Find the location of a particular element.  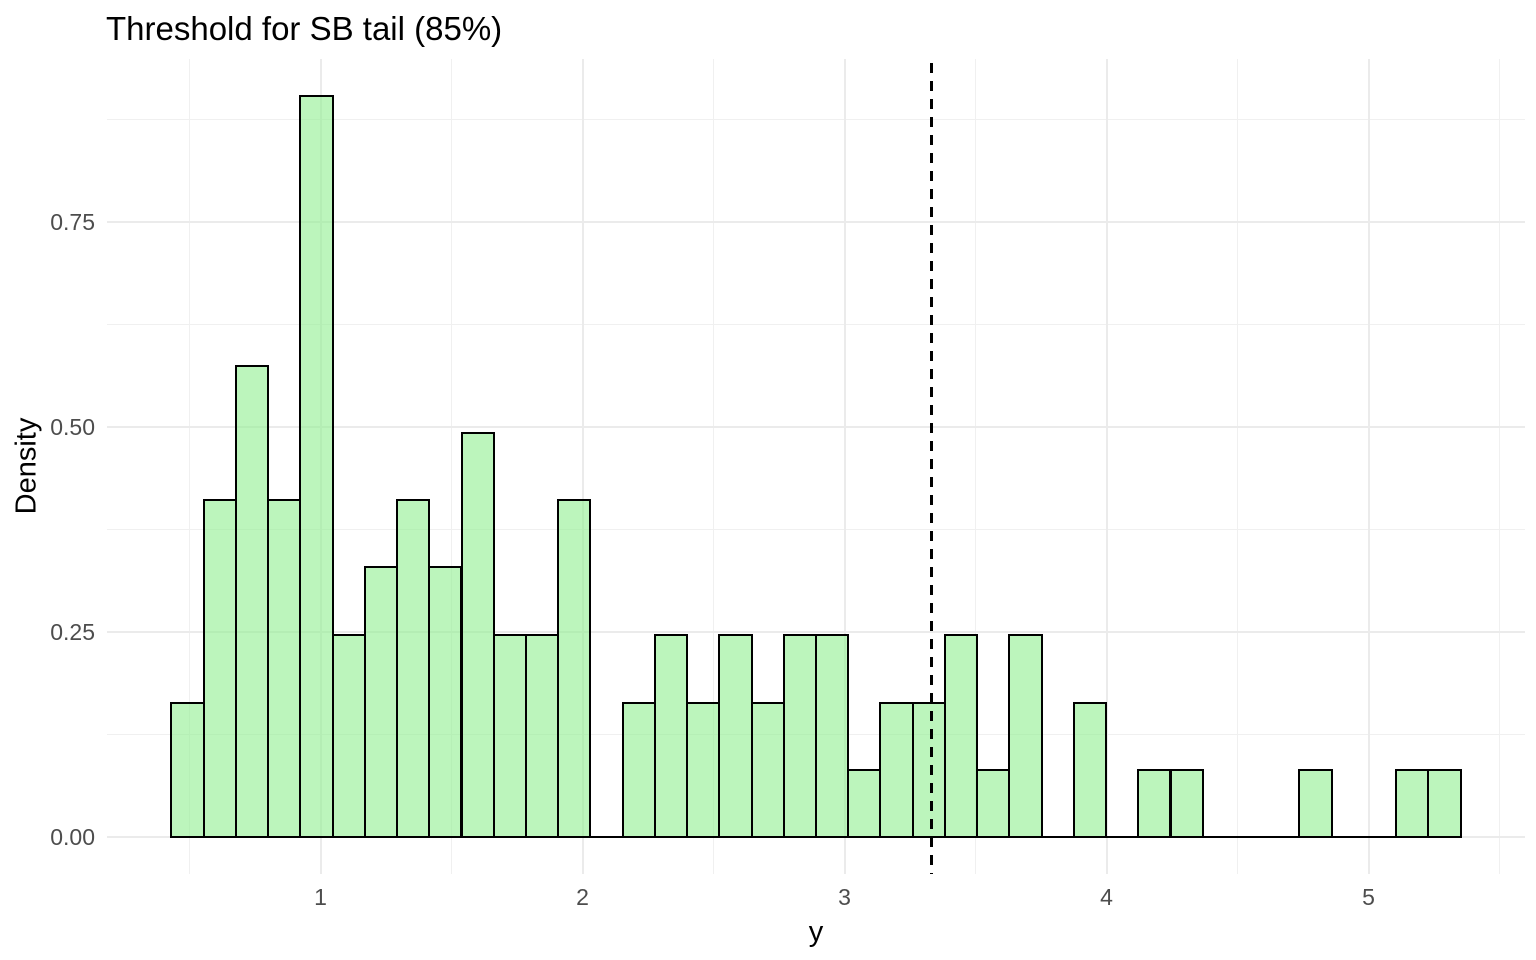

x-axis-tick-label: 5 is located at coordinates (1368, 897).